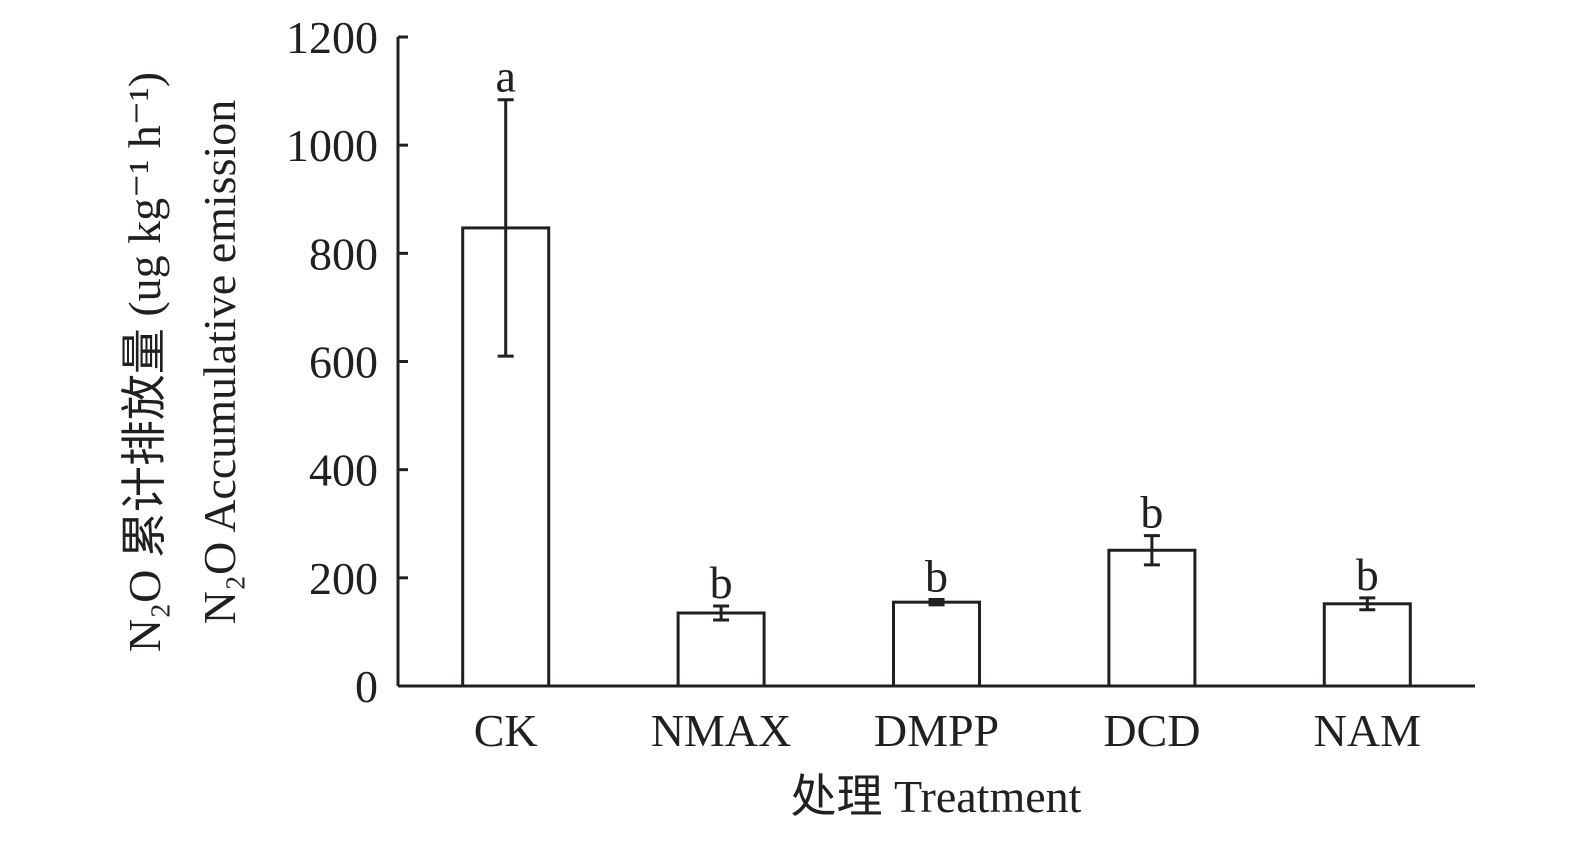  I want to click on x-tick-label: NMAX, so click(721, 730).